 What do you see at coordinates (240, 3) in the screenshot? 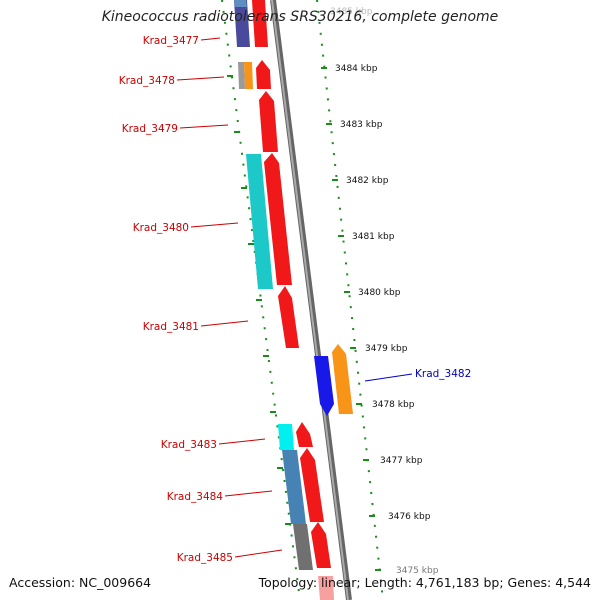
I see `gene-steel-top` at bounding box center [240, 3].